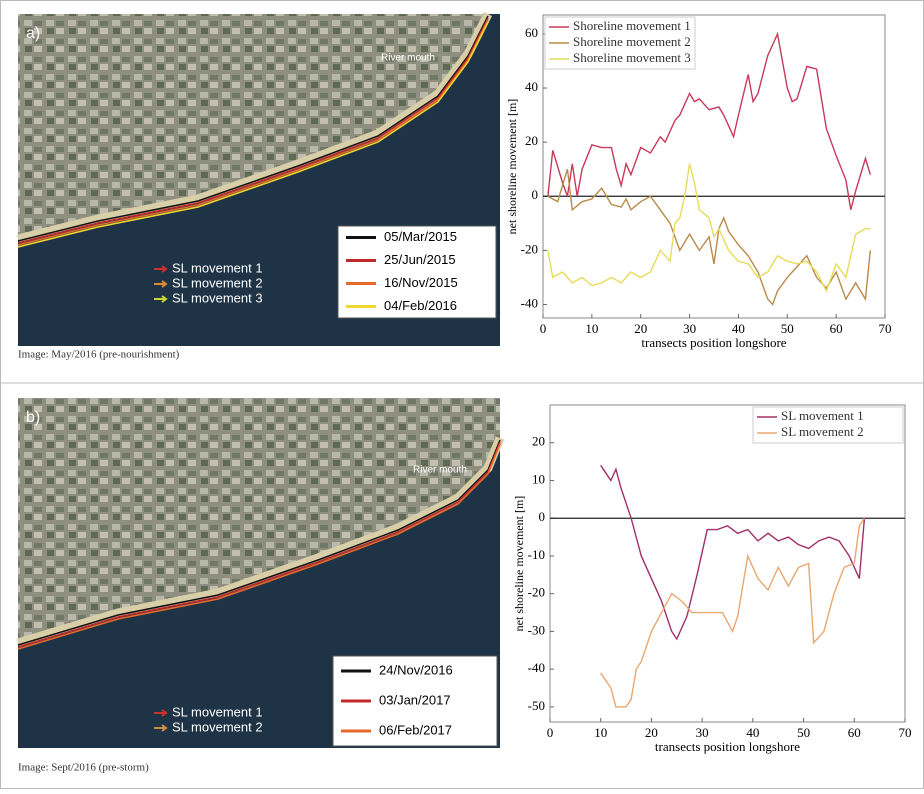 The height and width of the screenshot is (794, 924). I want to click on legend-label: Shoreline movement 1, so click(632, 25).